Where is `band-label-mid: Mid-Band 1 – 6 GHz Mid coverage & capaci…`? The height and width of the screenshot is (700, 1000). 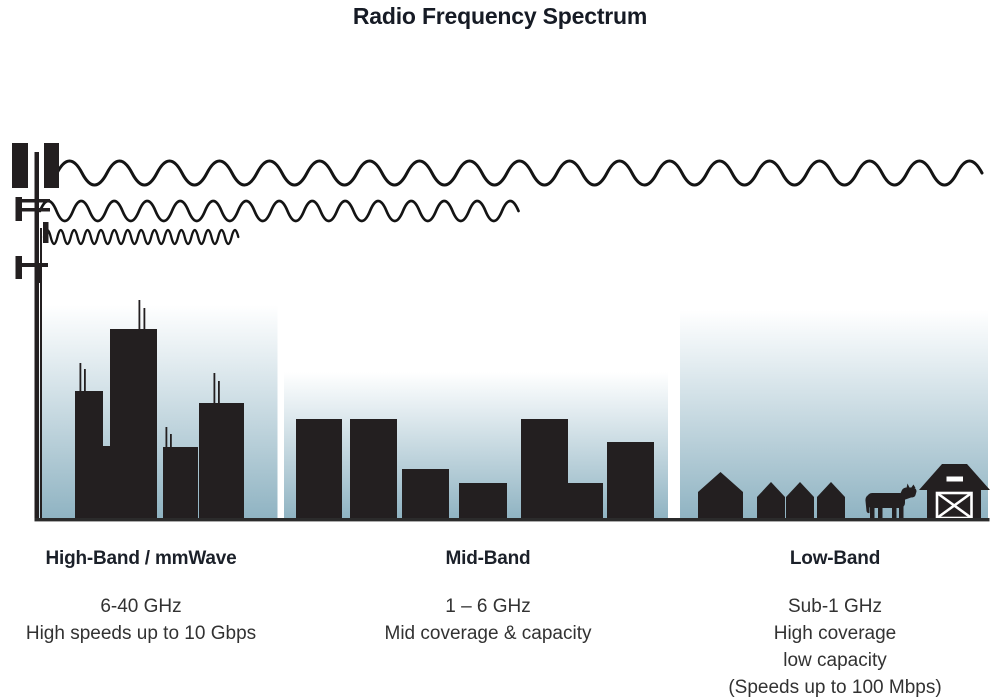
band-label-mid: Mid-Band 1 – 6 GHz Mid coverage & capaci… is located at coordinates (488, 597).